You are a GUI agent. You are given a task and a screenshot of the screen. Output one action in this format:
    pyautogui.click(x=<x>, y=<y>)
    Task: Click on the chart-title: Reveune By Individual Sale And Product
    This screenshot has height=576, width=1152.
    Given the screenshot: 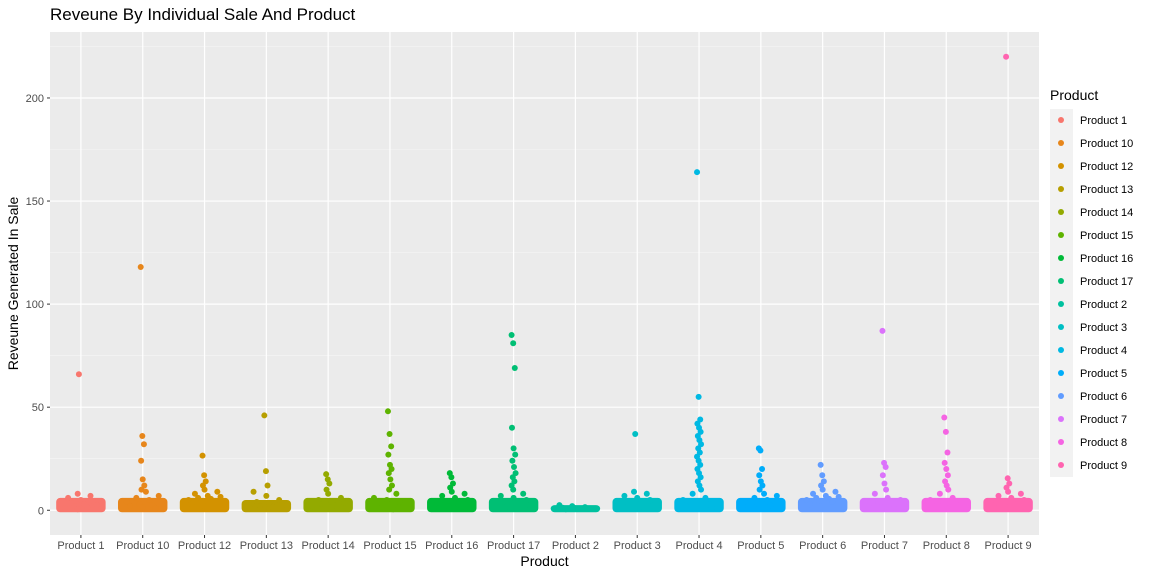 What is the action you would take?
    pyautogui.click(x=203, y=14)
    